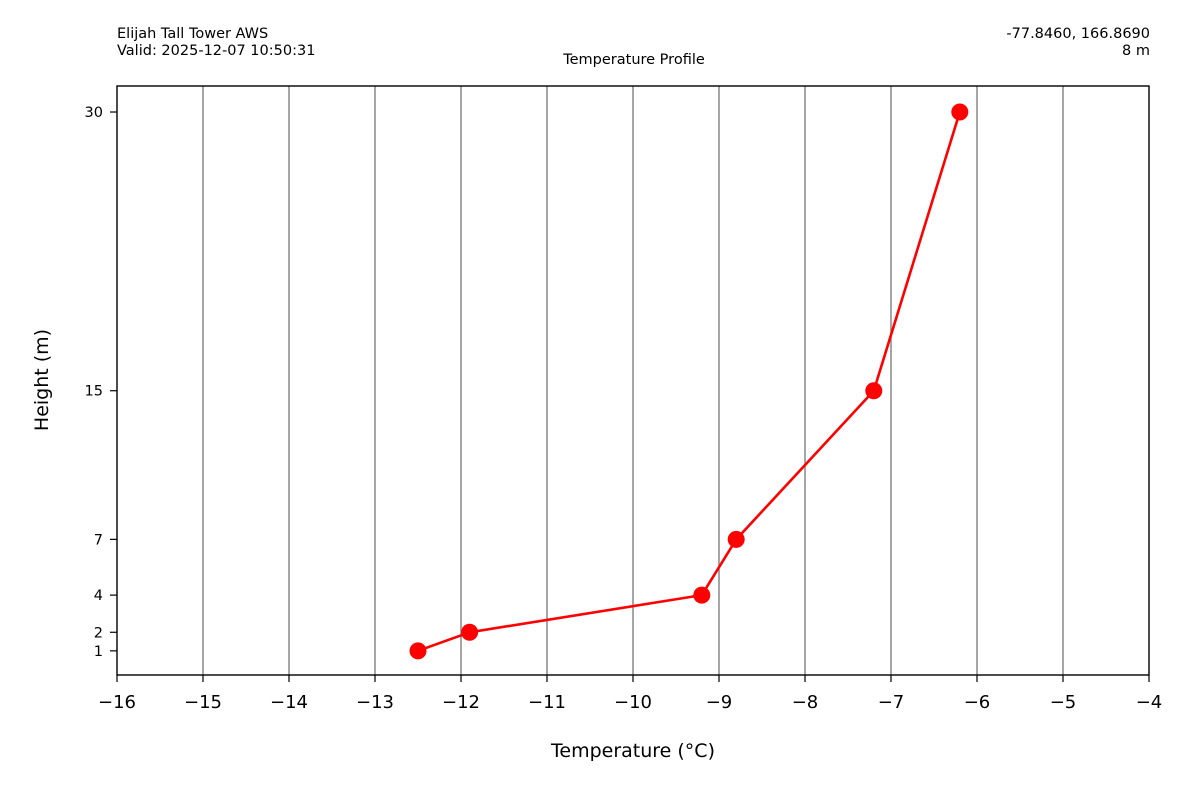 This screenshot has width=1200, height=800. I want to click on y-tick-label: 30, so click(94, 113).